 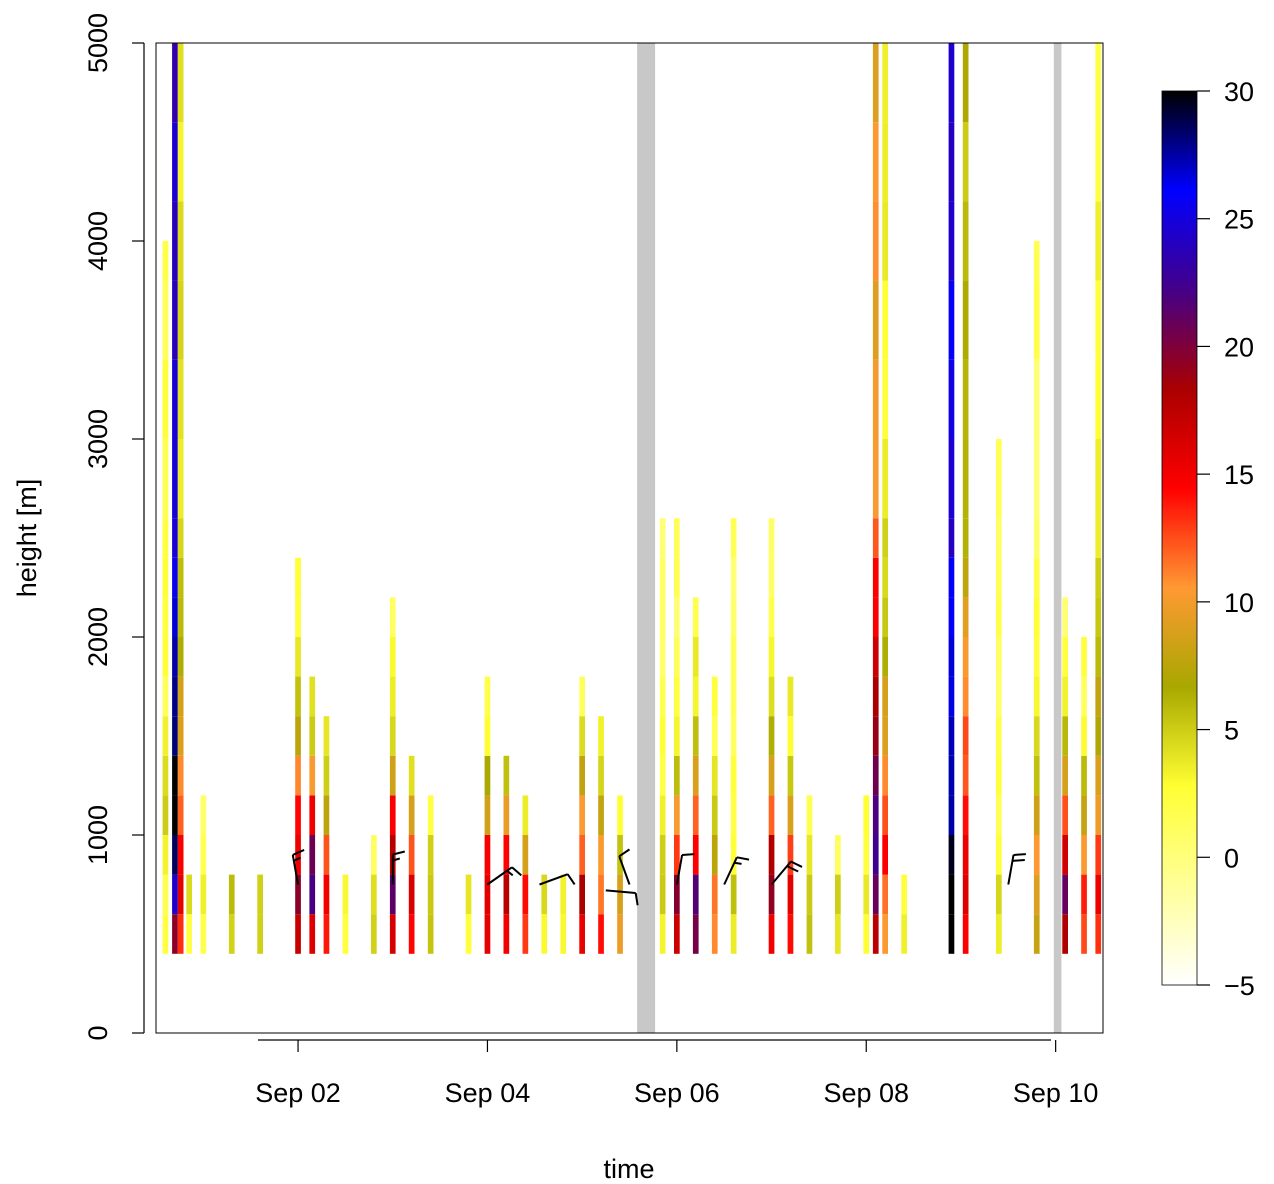 I want to click on x-tick-label: Sep 04, so click(x=488, y=1093).